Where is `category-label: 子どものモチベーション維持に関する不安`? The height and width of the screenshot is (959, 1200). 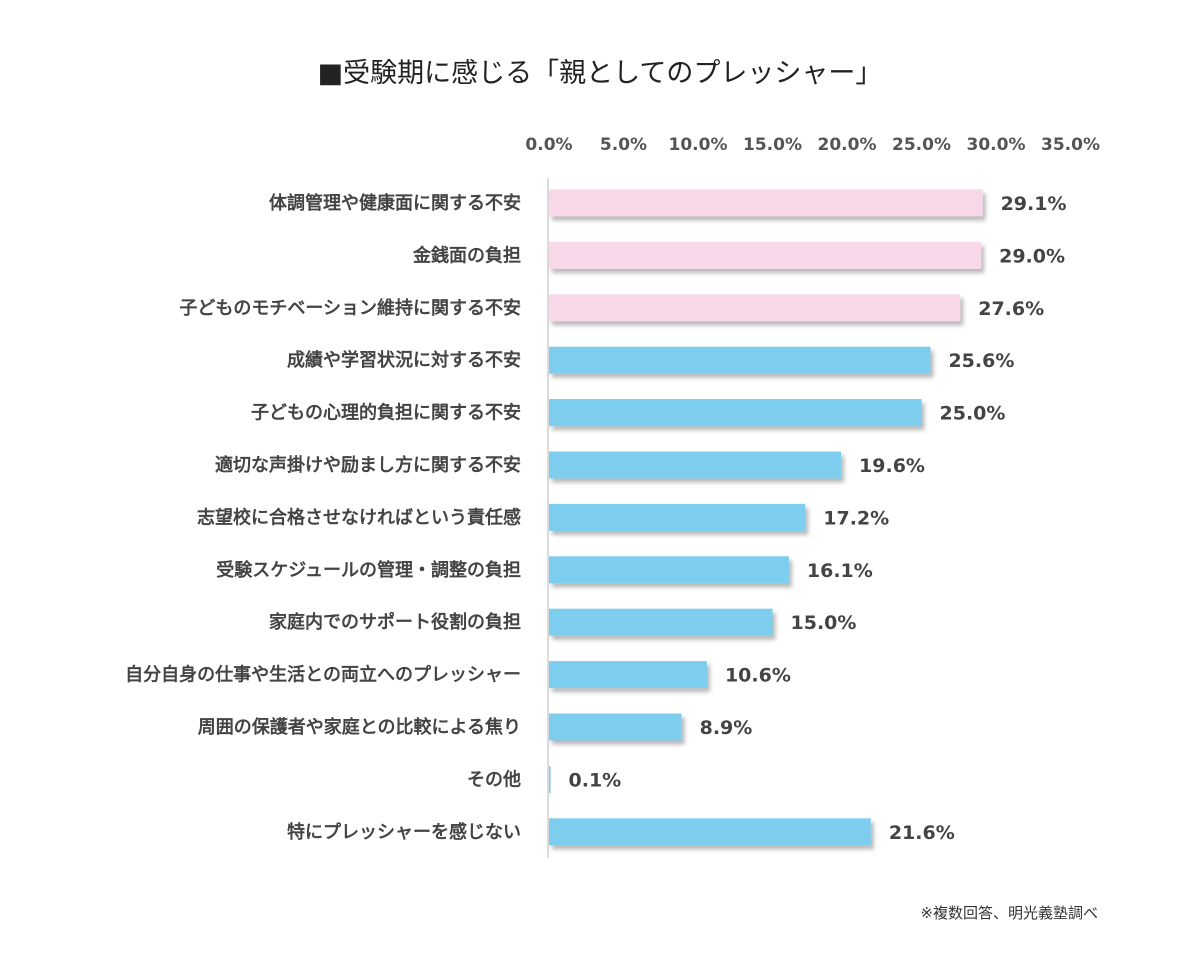
category-label: 子どものモチベーション維持に関する不安 is located at coordinates (350, 308).